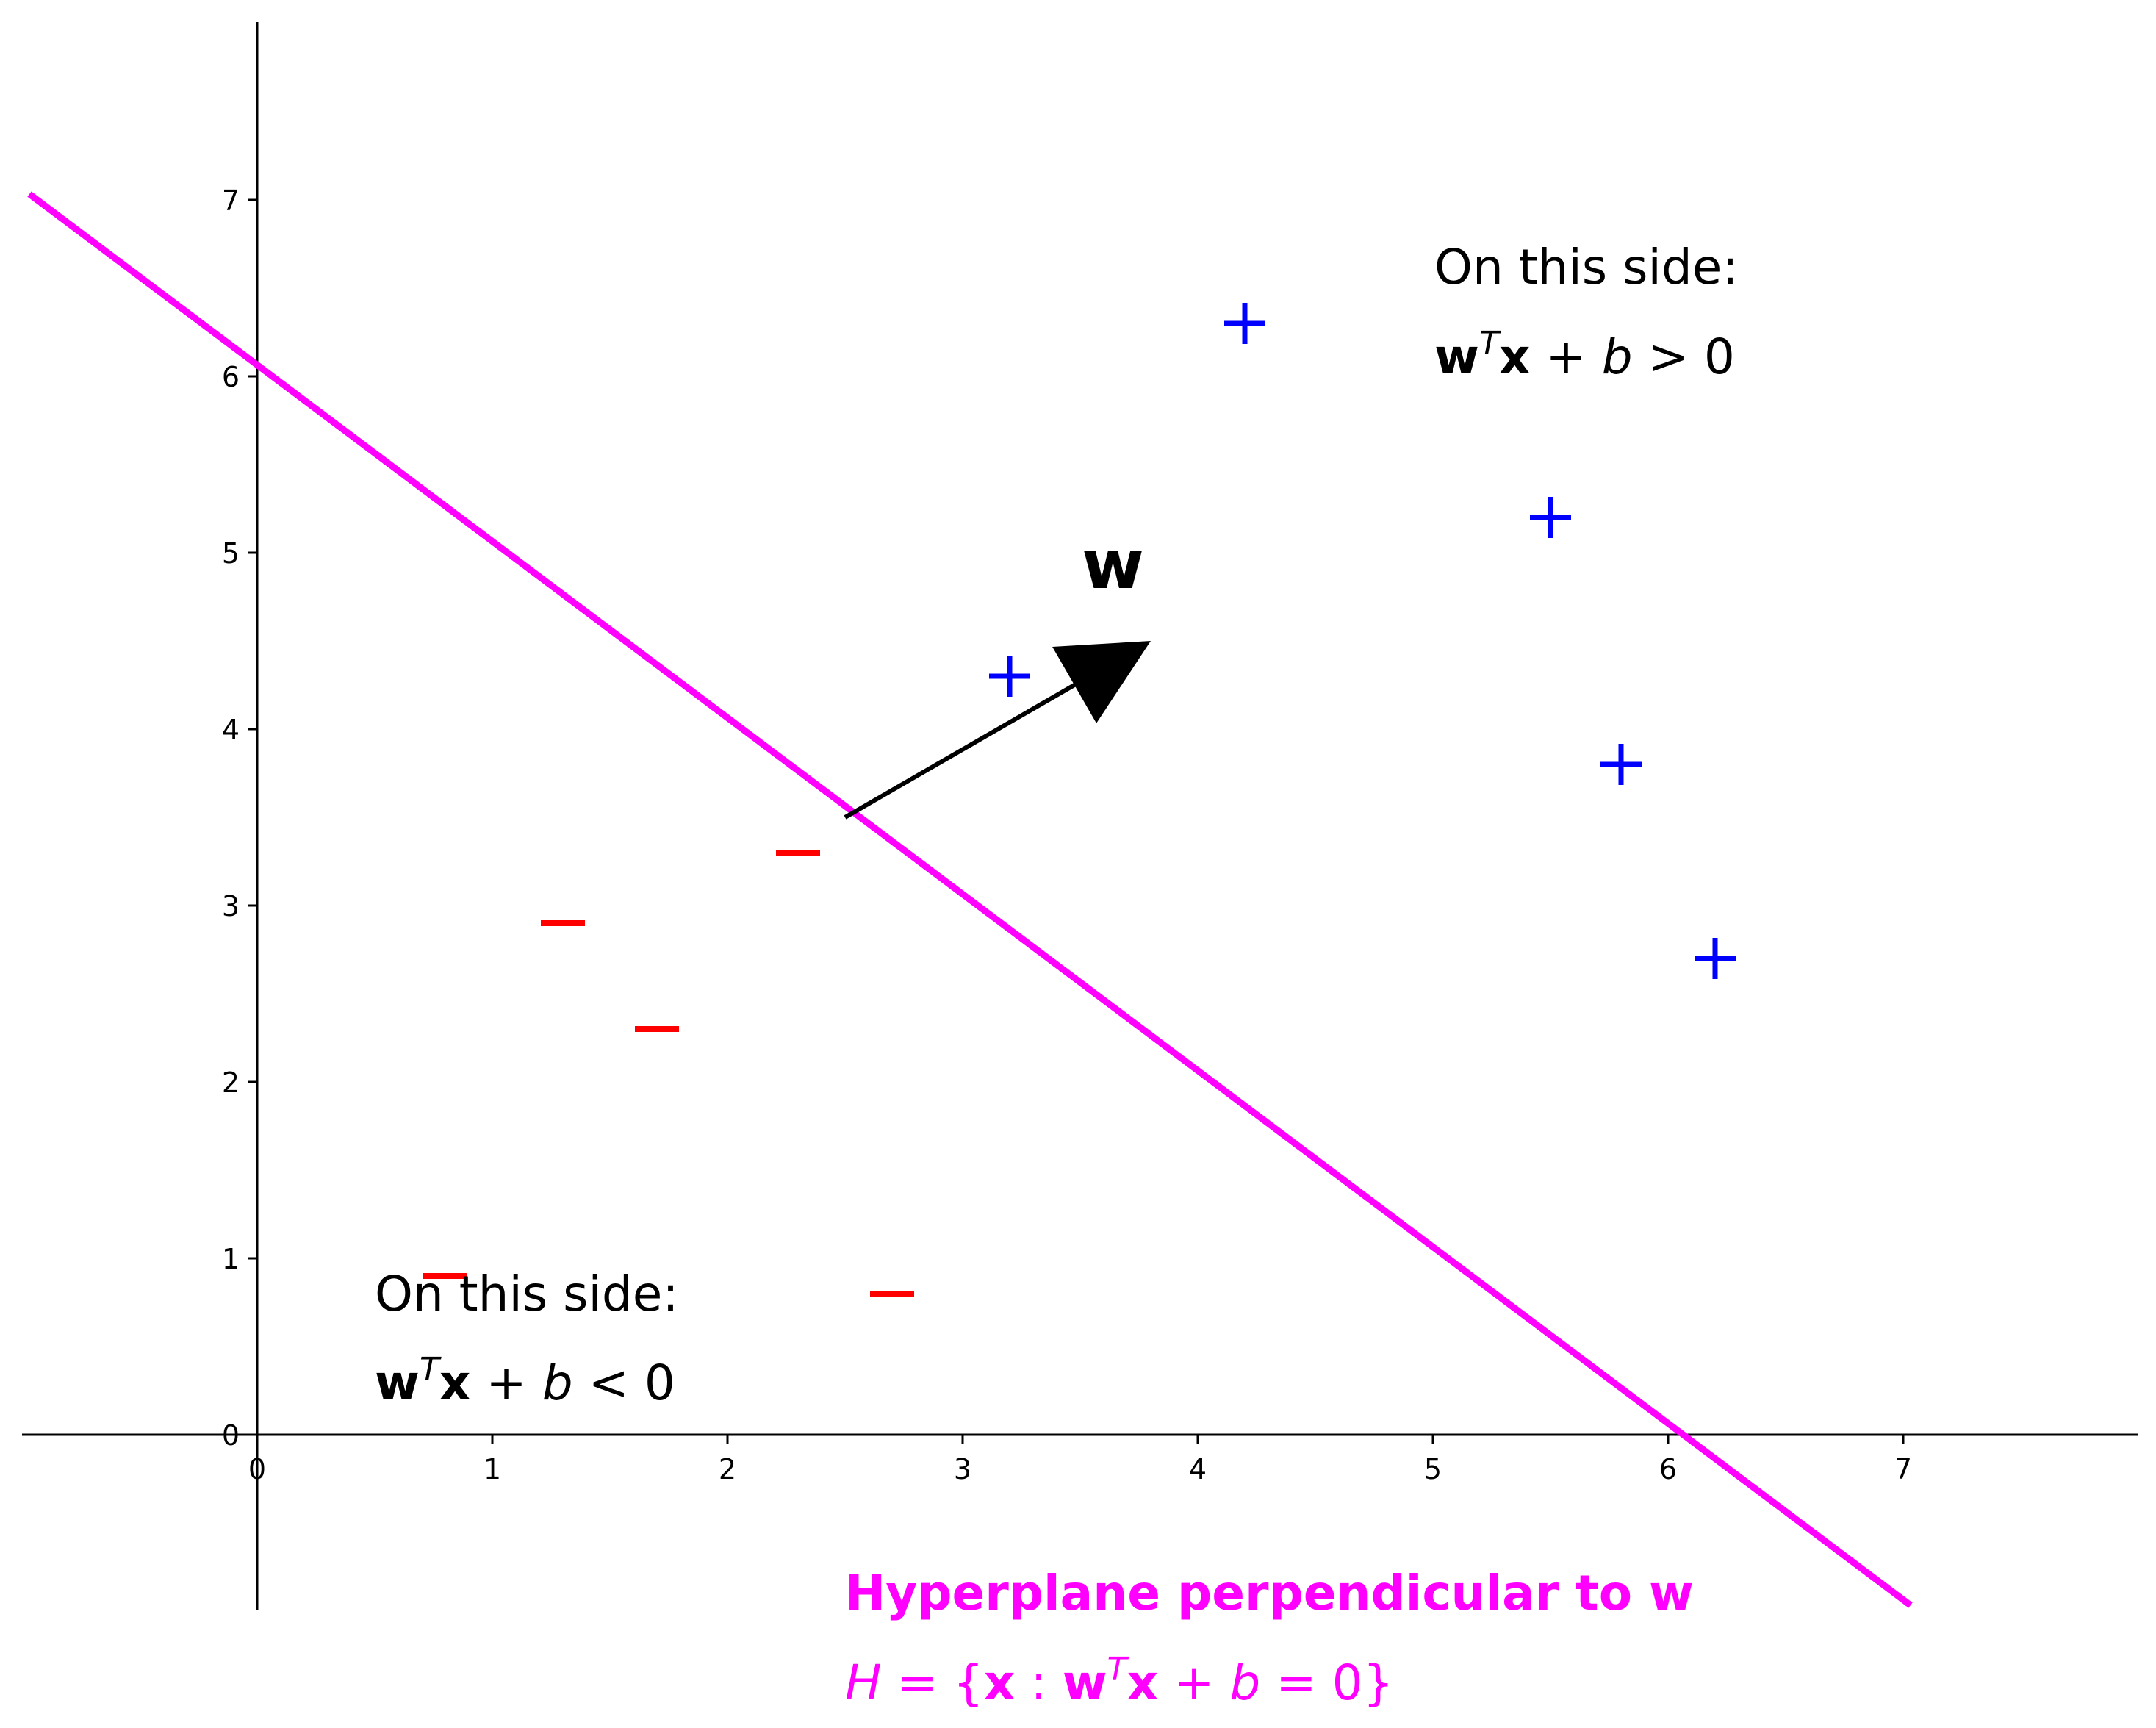 This screenshot has width=2156, height=1728. What do you see at coordinates (231, 1259) in the screenshot?
I see `y-tick-label: 1` at bounding box center [231, 1259].